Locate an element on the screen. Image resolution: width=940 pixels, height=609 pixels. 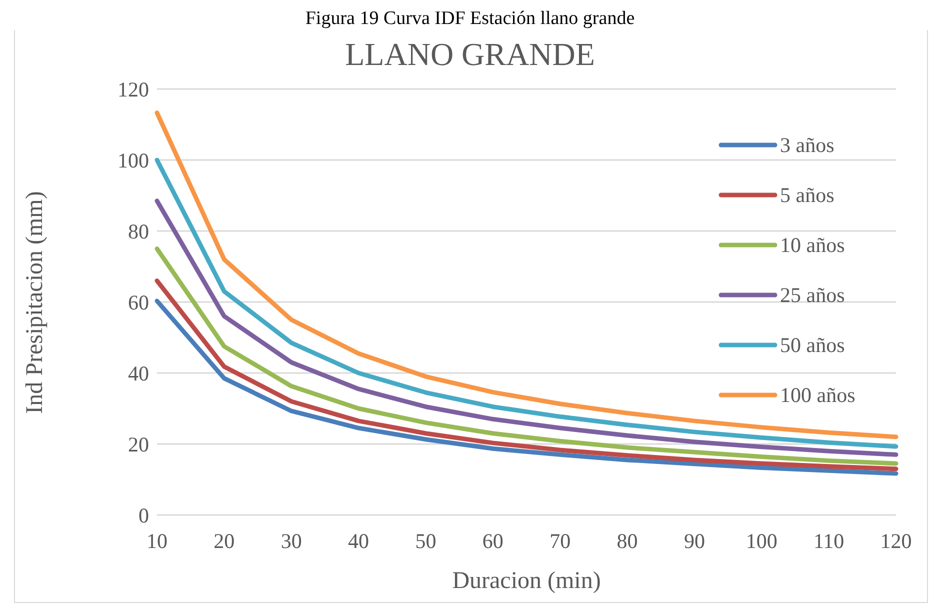
legend-label: 100 años is located at coordinates (818, 395).